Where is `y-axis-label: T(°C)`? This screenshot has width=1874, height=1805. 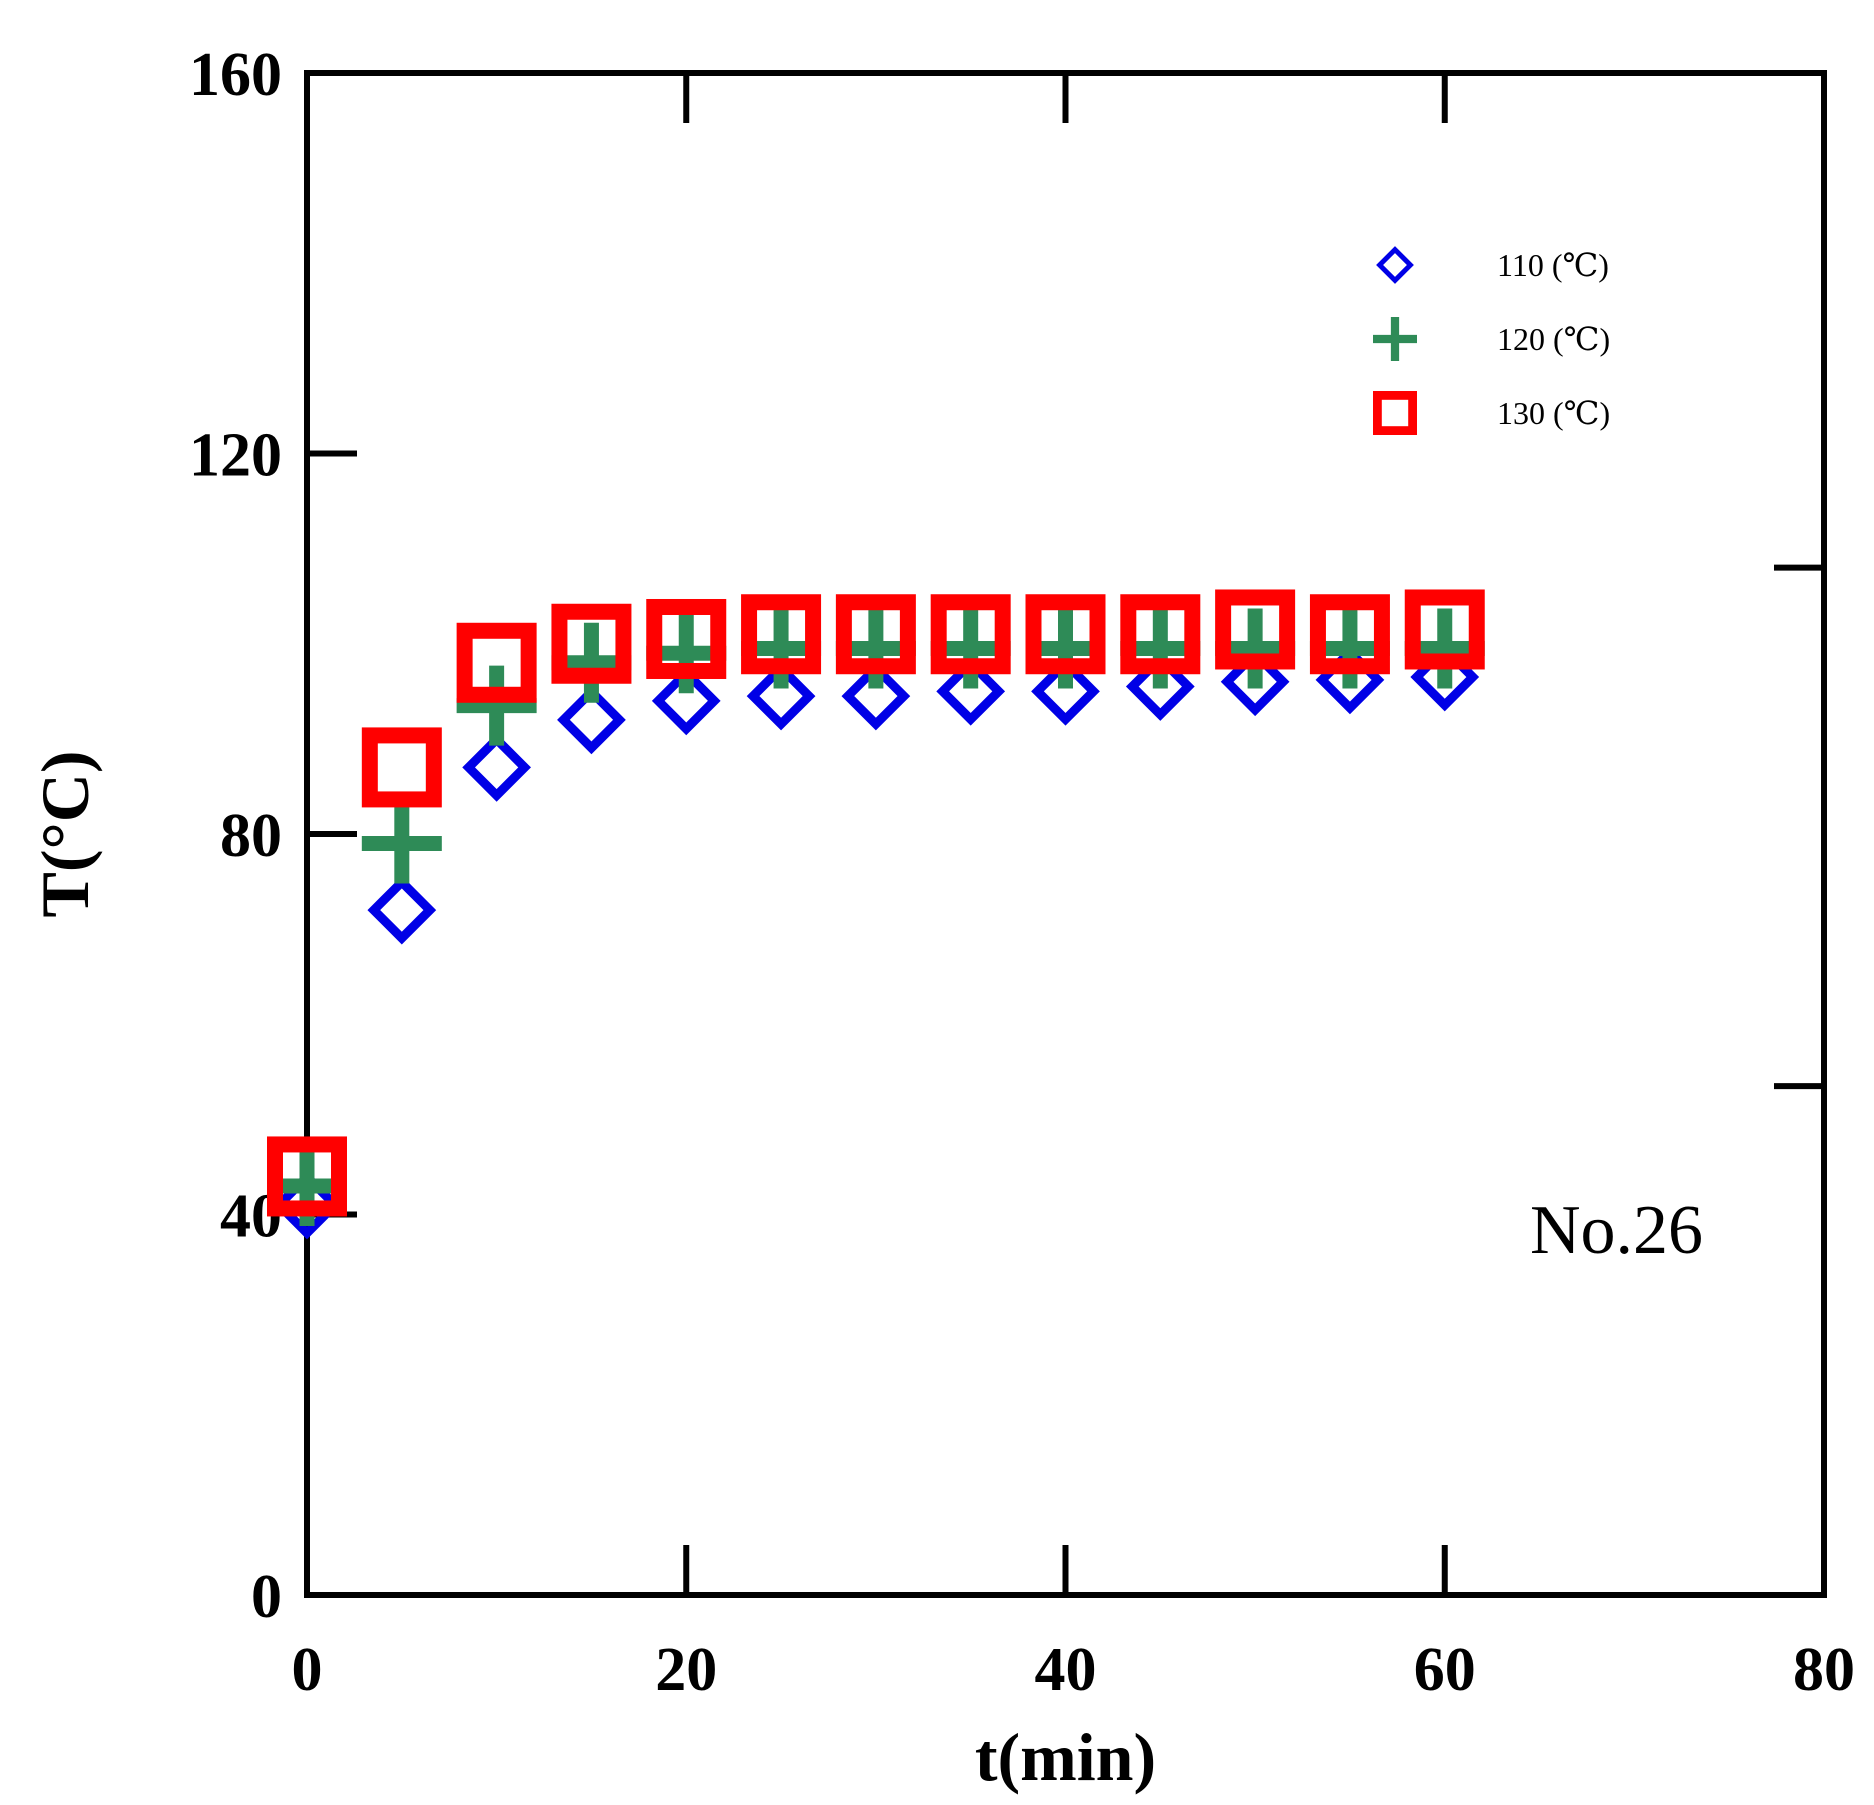
y-axis-label: T(°C) is located at coordinates (65, 834).